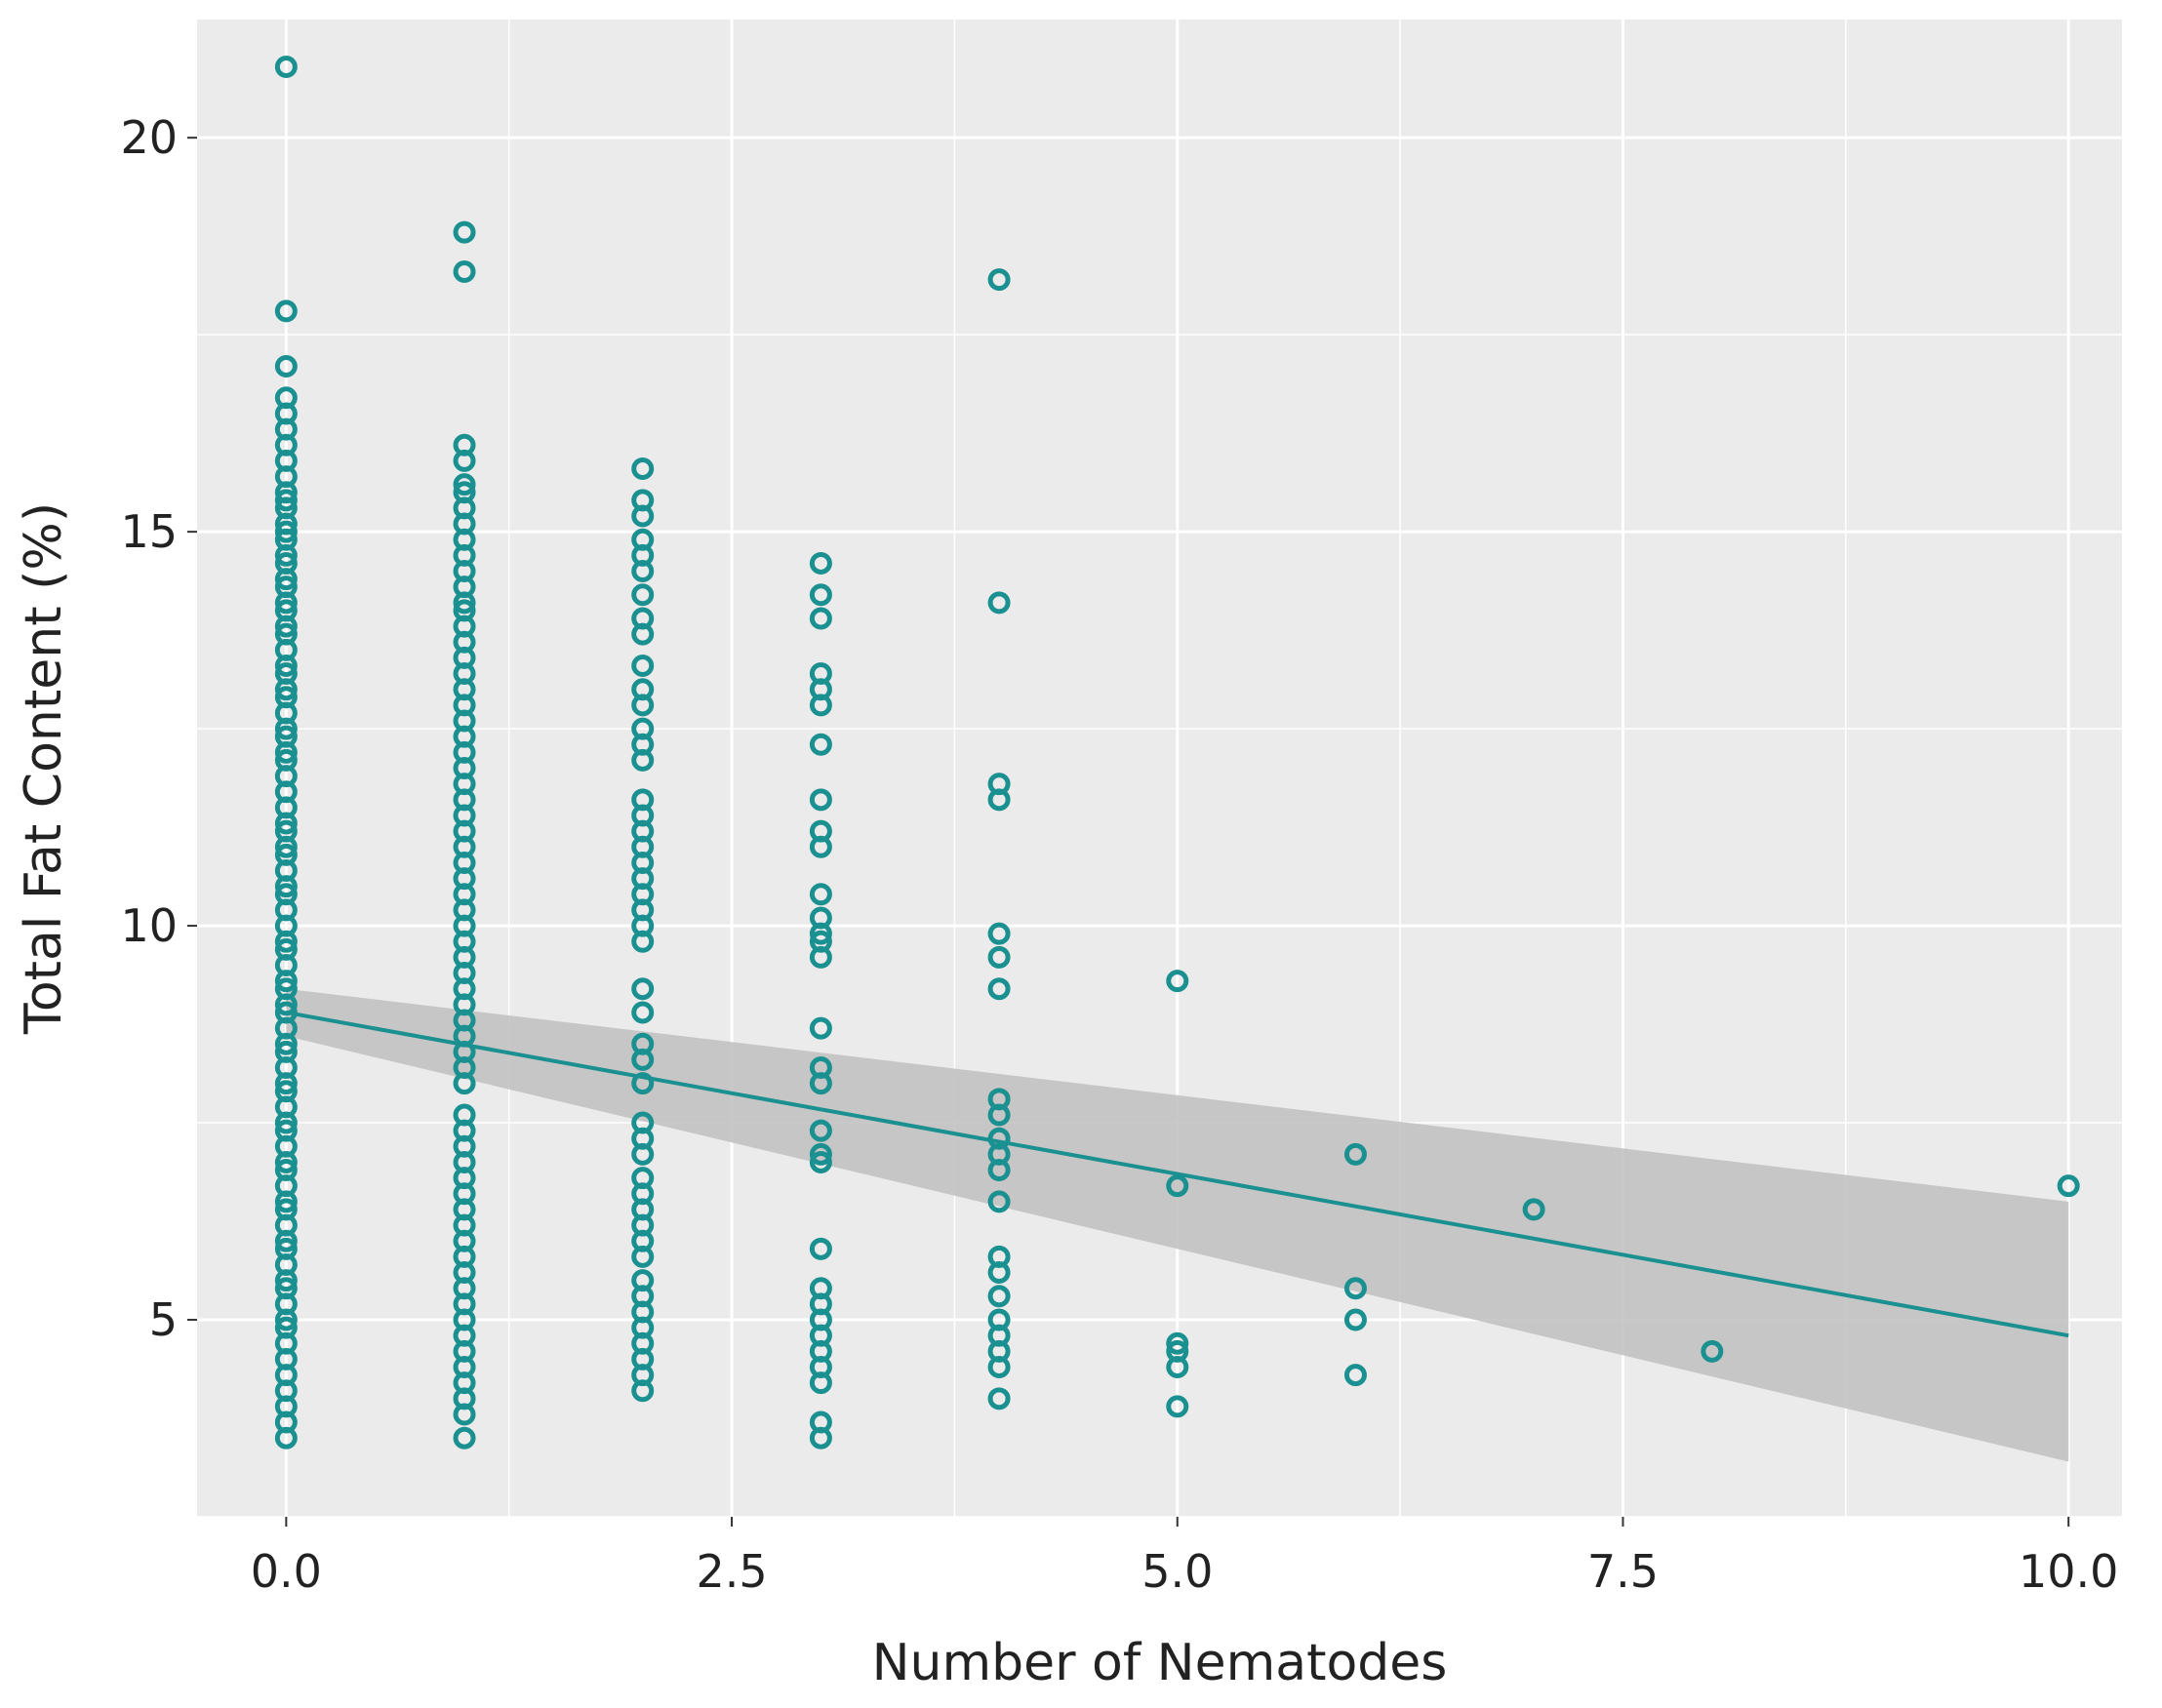  What do you see at coordinates (1160, 1663) in the screenshot?
I see `x-axis-title: Number of Nematodes` at bounding box center [1160, 1663].